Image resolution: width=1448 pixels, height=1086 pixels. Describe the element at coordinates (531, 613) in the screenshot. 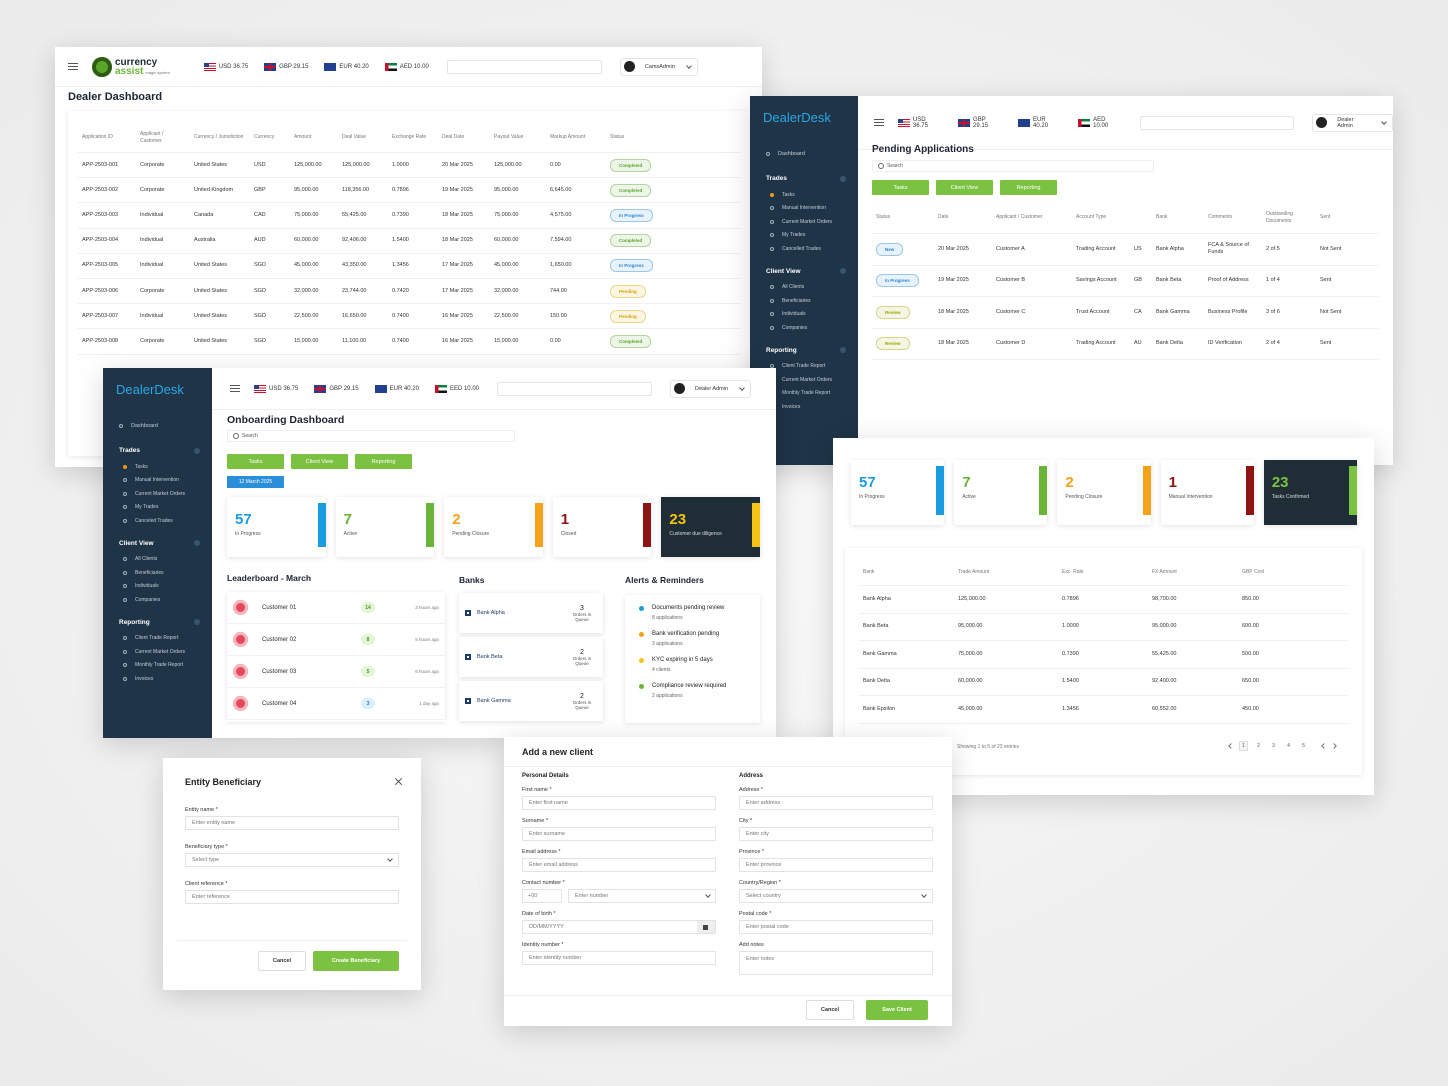

I see `bank-item: Bank Alpha 3 Orders in Queue` at that location.